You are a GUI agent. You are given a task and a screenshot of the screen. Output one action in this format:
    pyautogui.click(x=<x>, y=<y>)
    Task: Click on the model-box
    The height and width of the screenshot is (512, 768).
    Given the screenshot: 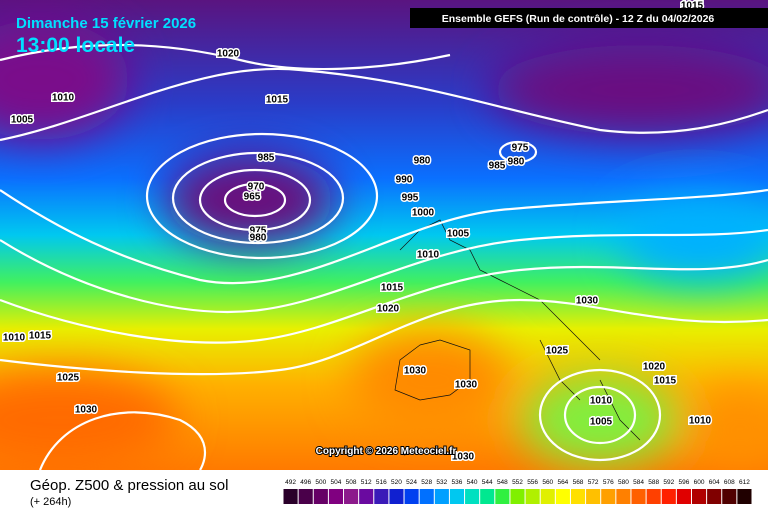 What is the action you would take?
    pyautogui.click(x=589, y=18)
    